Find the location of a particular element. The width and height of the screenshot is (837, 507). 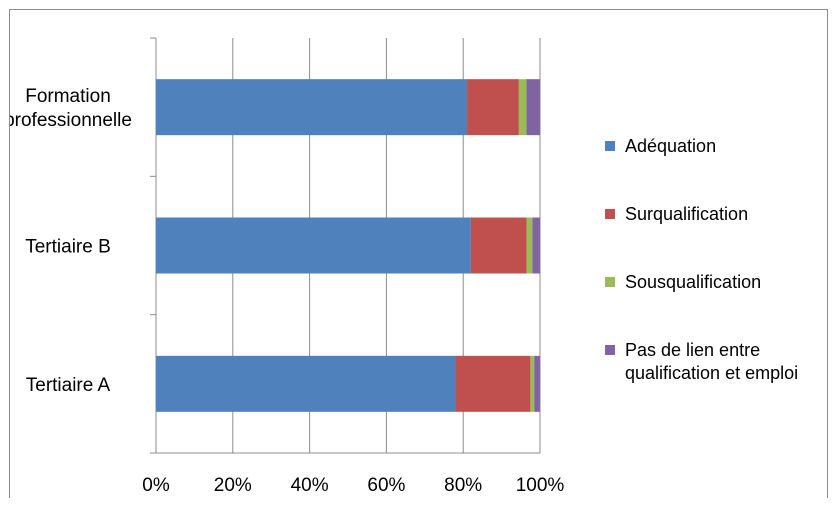

legend-label-line: Sousqualification is located at coordinates (693, 282).